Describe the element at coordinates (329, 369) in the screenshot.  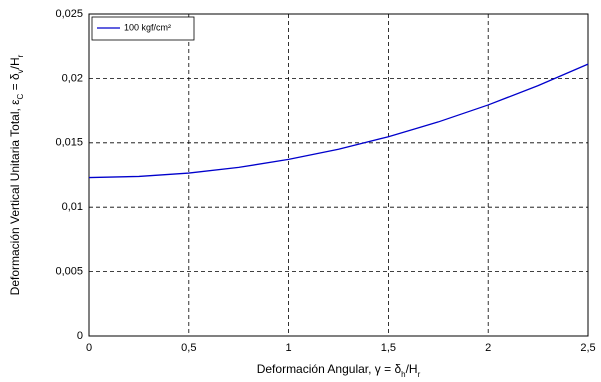
I see `x-axis-label-part: Deformación Angular, γ = δ` at that location.